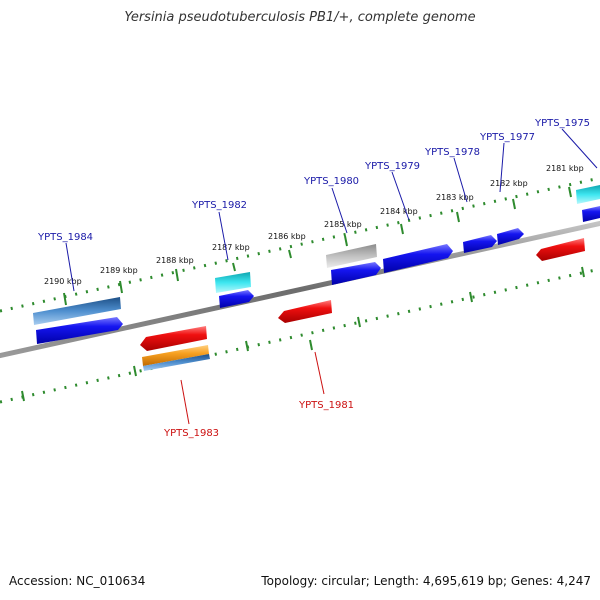 The image size is (600, 600). I want to click on gene-arrow-1979, so click(418, 258).